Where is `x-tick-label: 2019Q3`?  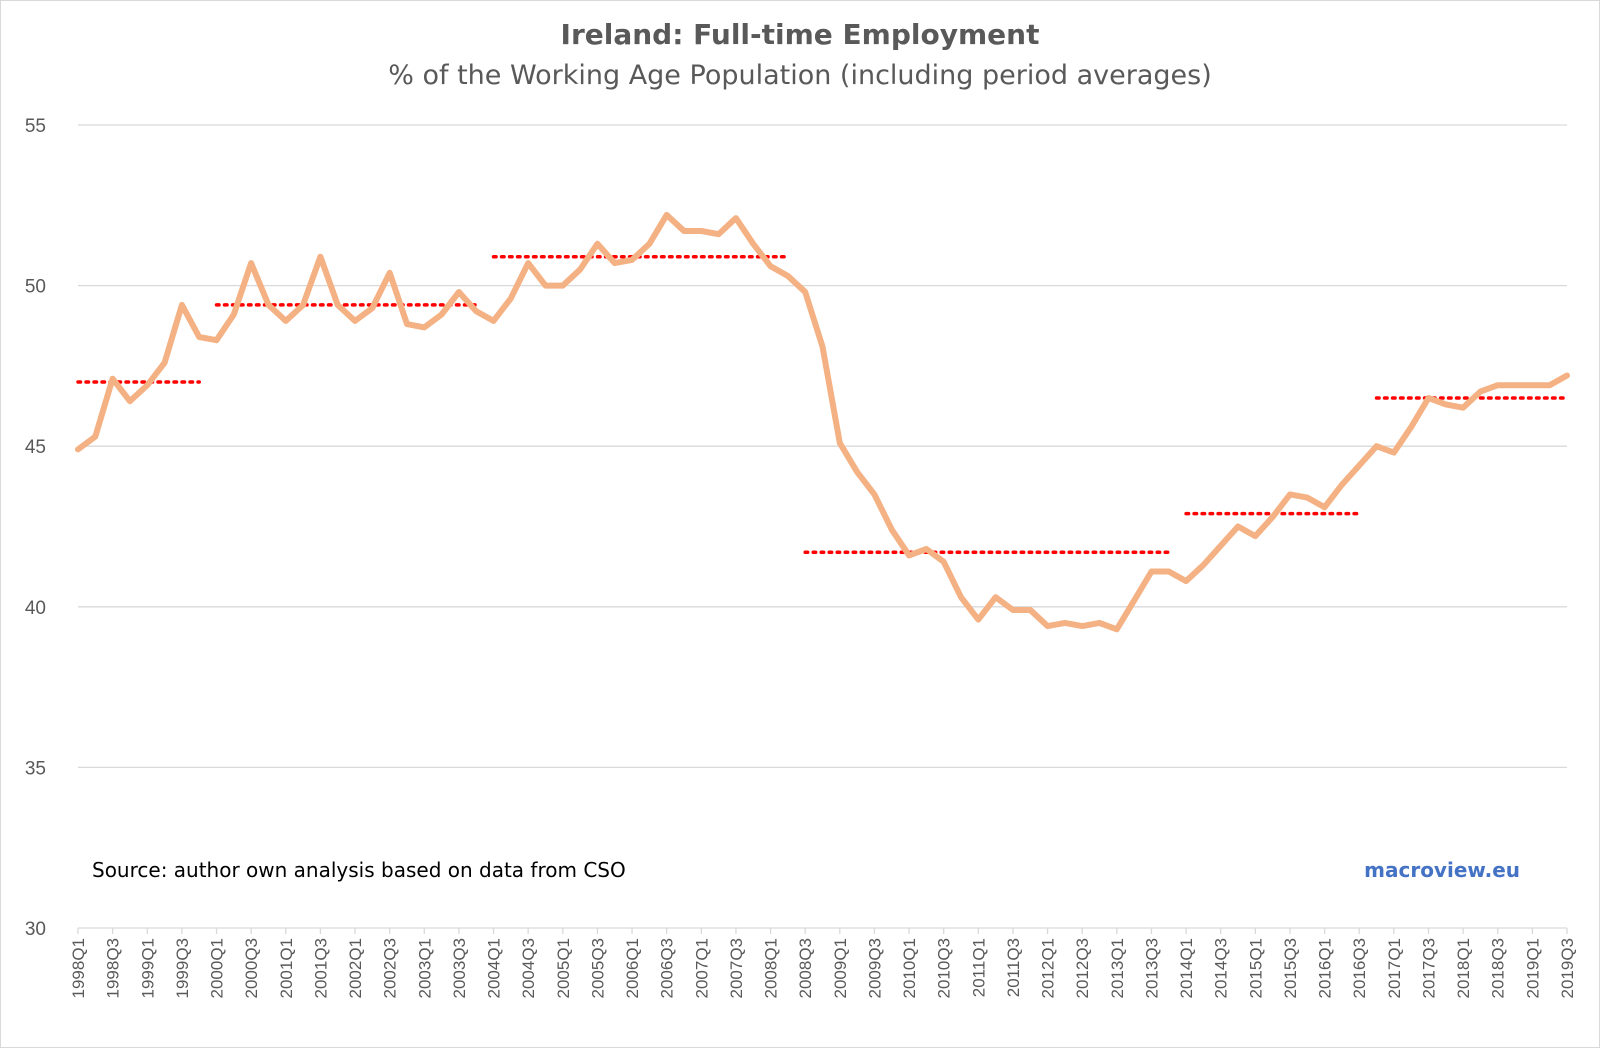 x-tick-label: 2019Q3 is located at coordinates (1567, 968).